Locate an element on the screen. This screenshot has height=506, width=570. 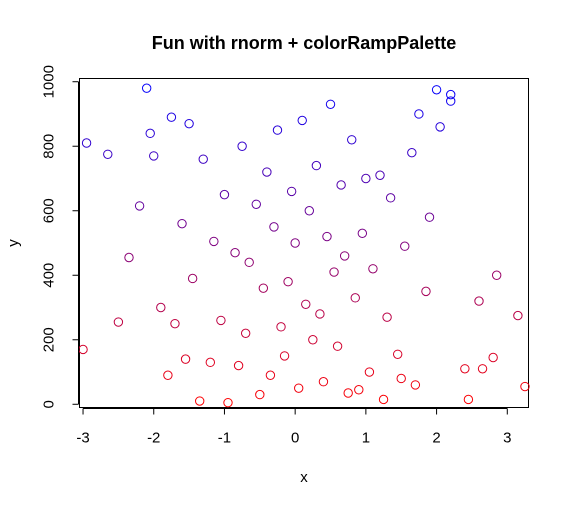
y-tick-label: 0 is located at coordinates (48, 404).